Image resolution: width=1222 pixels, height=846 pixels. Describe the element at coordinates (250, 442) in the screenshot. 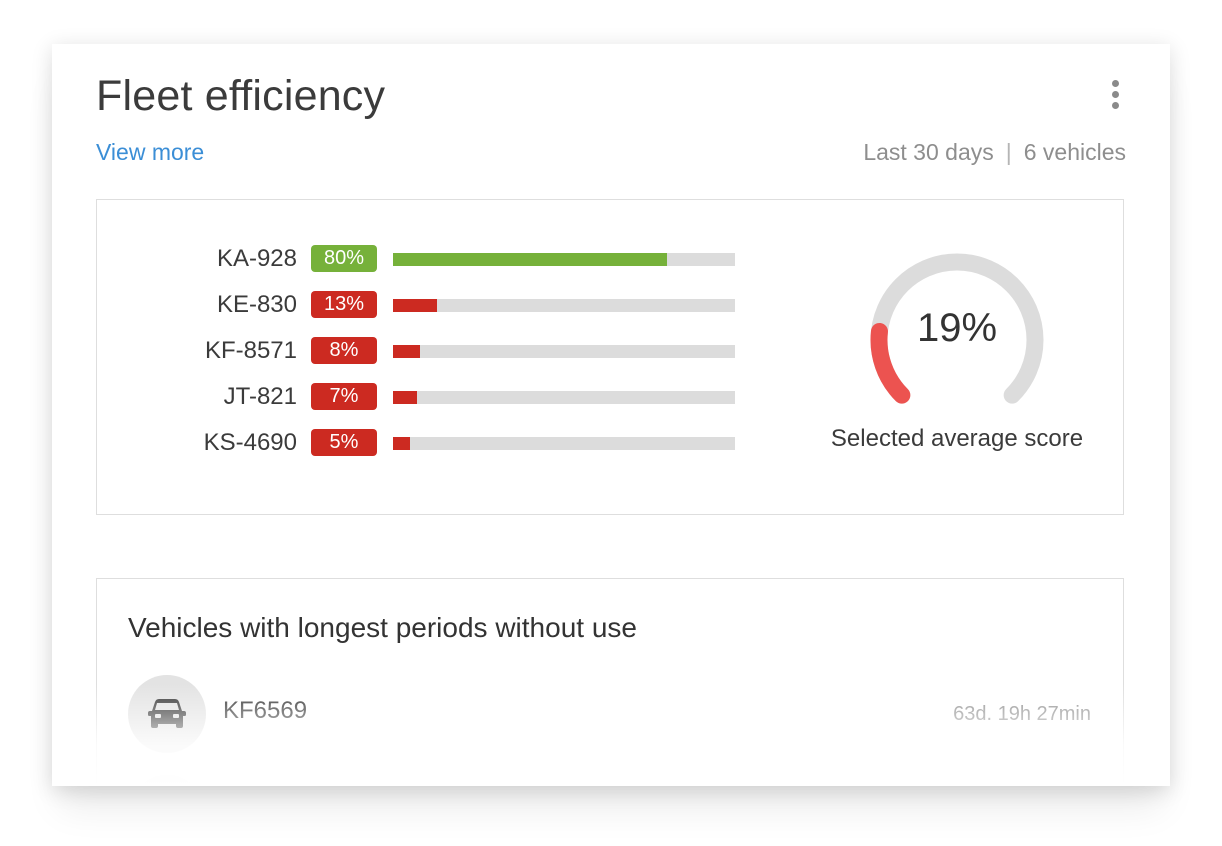

I see `vehicle-name: KS-4690` at that location.